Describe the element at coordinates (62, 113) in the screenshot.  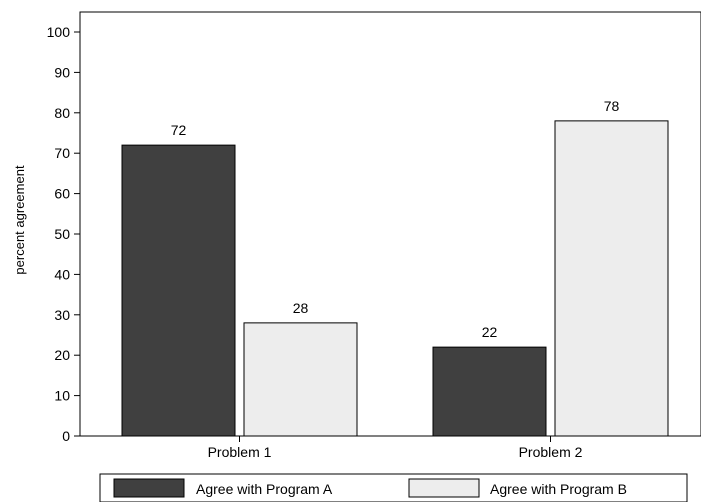
I see `y-tick-label-80: 80` at that location.